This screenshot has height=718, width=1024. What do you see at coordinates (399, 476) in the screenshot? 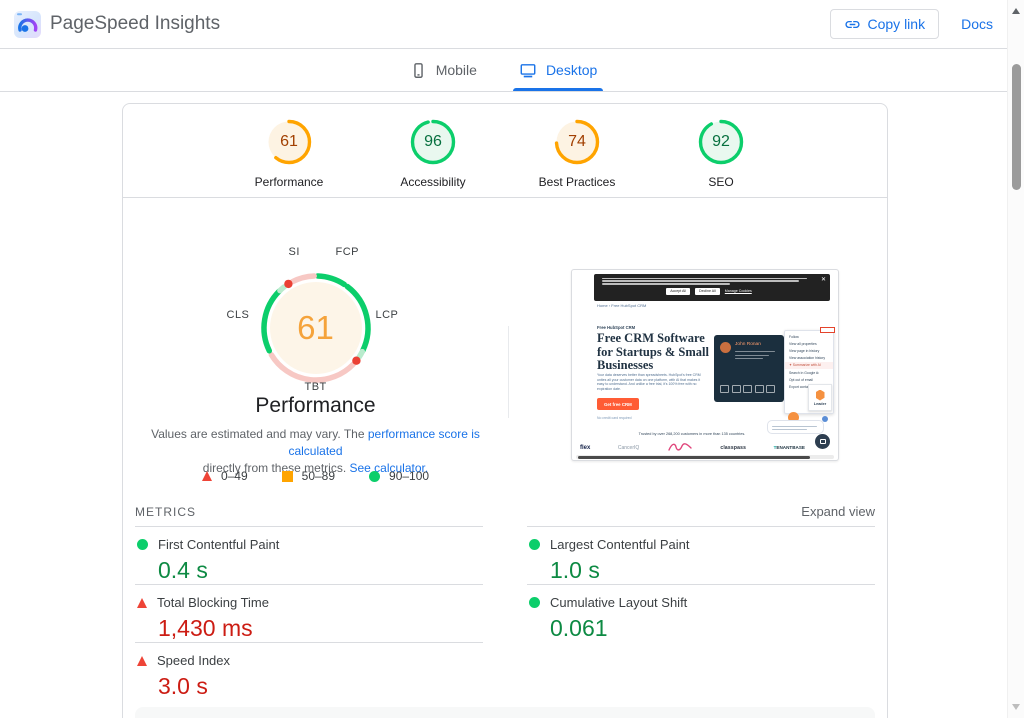
I see `legend-good: 90–100` at bounding box center [399, 476].